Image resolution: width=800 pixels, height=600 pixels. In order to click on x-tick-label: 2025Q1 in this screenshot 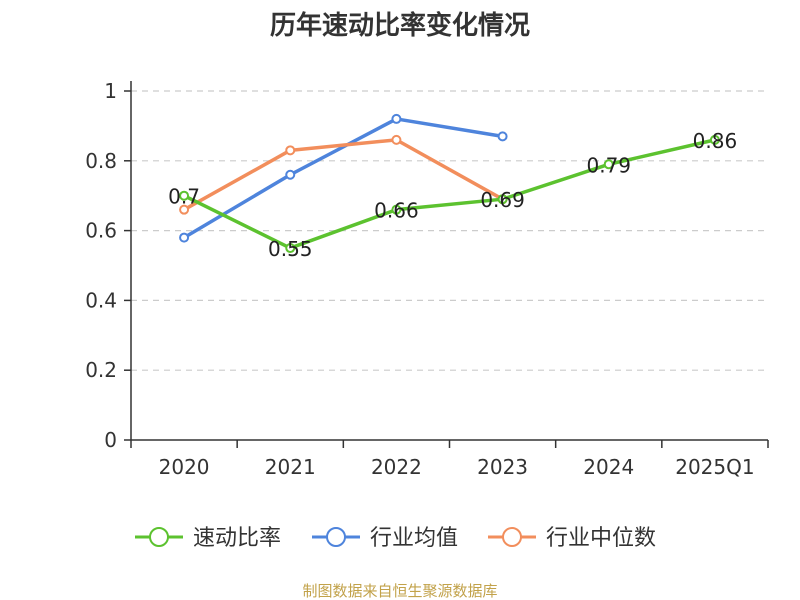, I will do `click(714, 467)`.